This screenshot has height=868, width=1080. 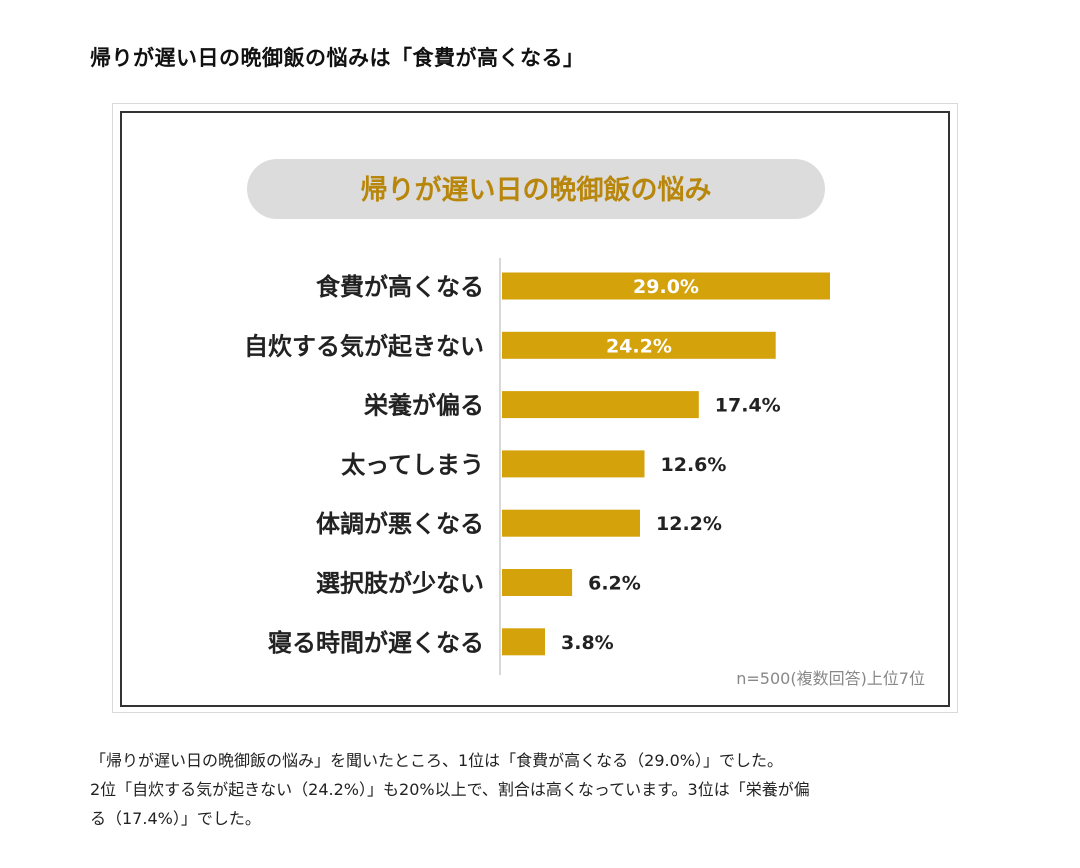 I want to click on caption-line-3: る（17.4%）」でした。, so click(x=175, y=818).